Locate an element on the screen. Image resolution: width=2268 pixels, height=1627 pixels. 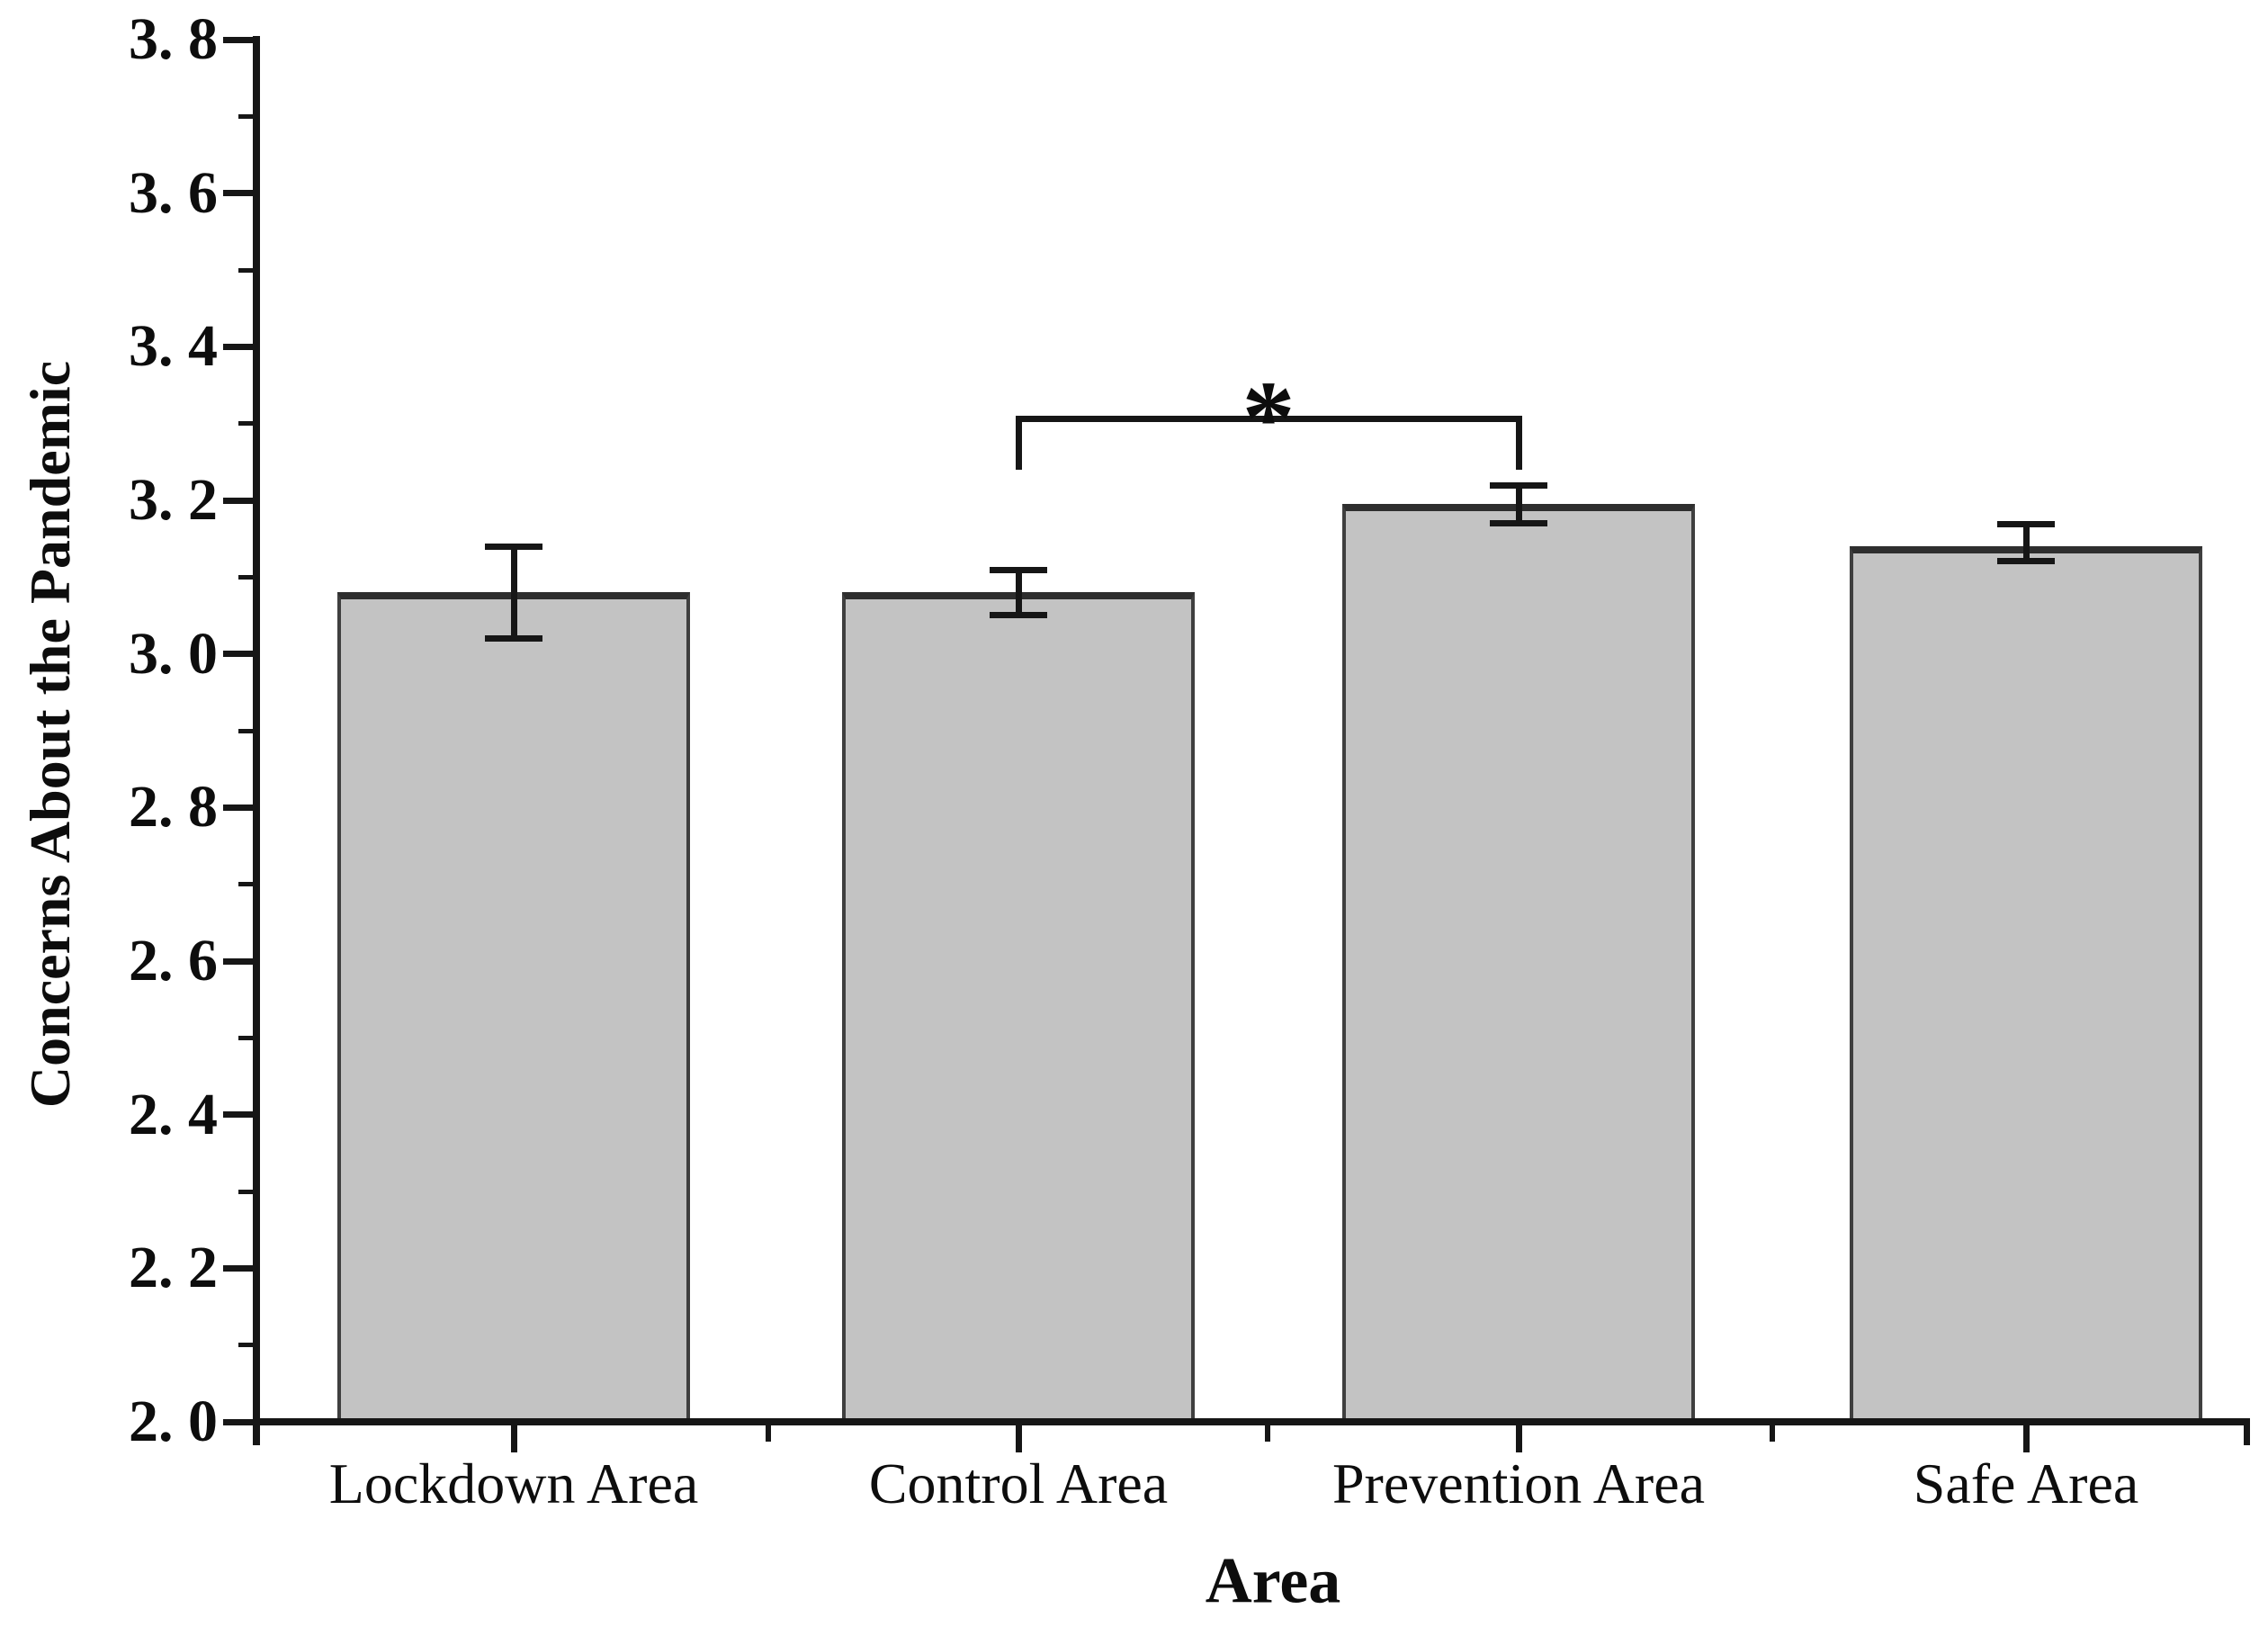
x-axis-title: Area is located at coordinates (1273, 1580).